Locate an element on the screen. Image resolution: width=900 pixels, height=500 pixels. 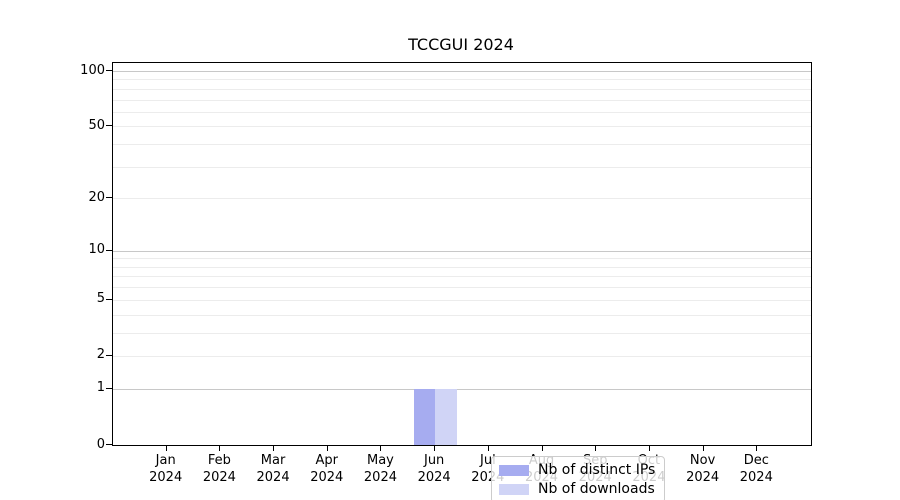
legend-row-distinct-ips: Nb of distinct IPs is located at coordinates (577, 470).